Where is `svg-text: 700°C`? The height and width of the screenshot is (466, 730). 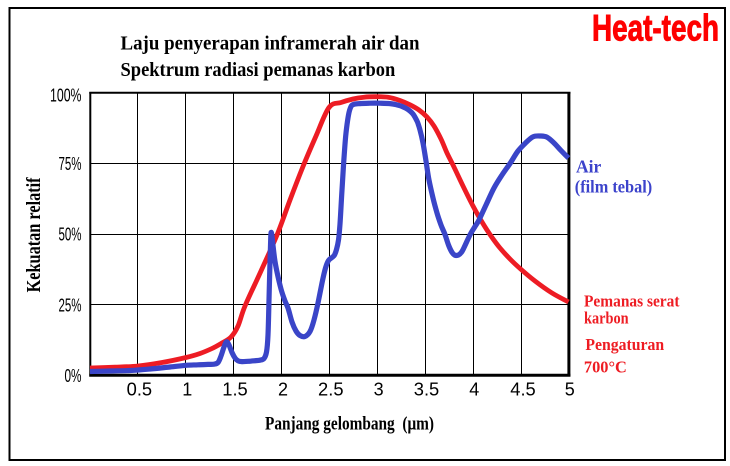 svg-text: 700°C is located at coordinates (605, 366).